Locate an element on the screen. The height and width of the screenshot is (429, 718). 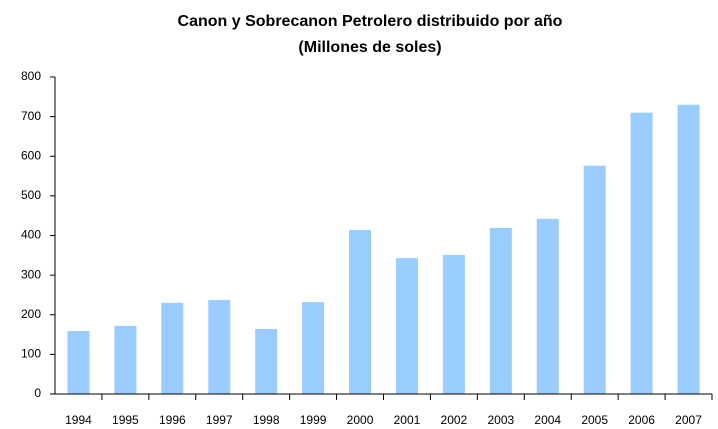
y-tick-label: 500 is located at coordinates (31, 195).